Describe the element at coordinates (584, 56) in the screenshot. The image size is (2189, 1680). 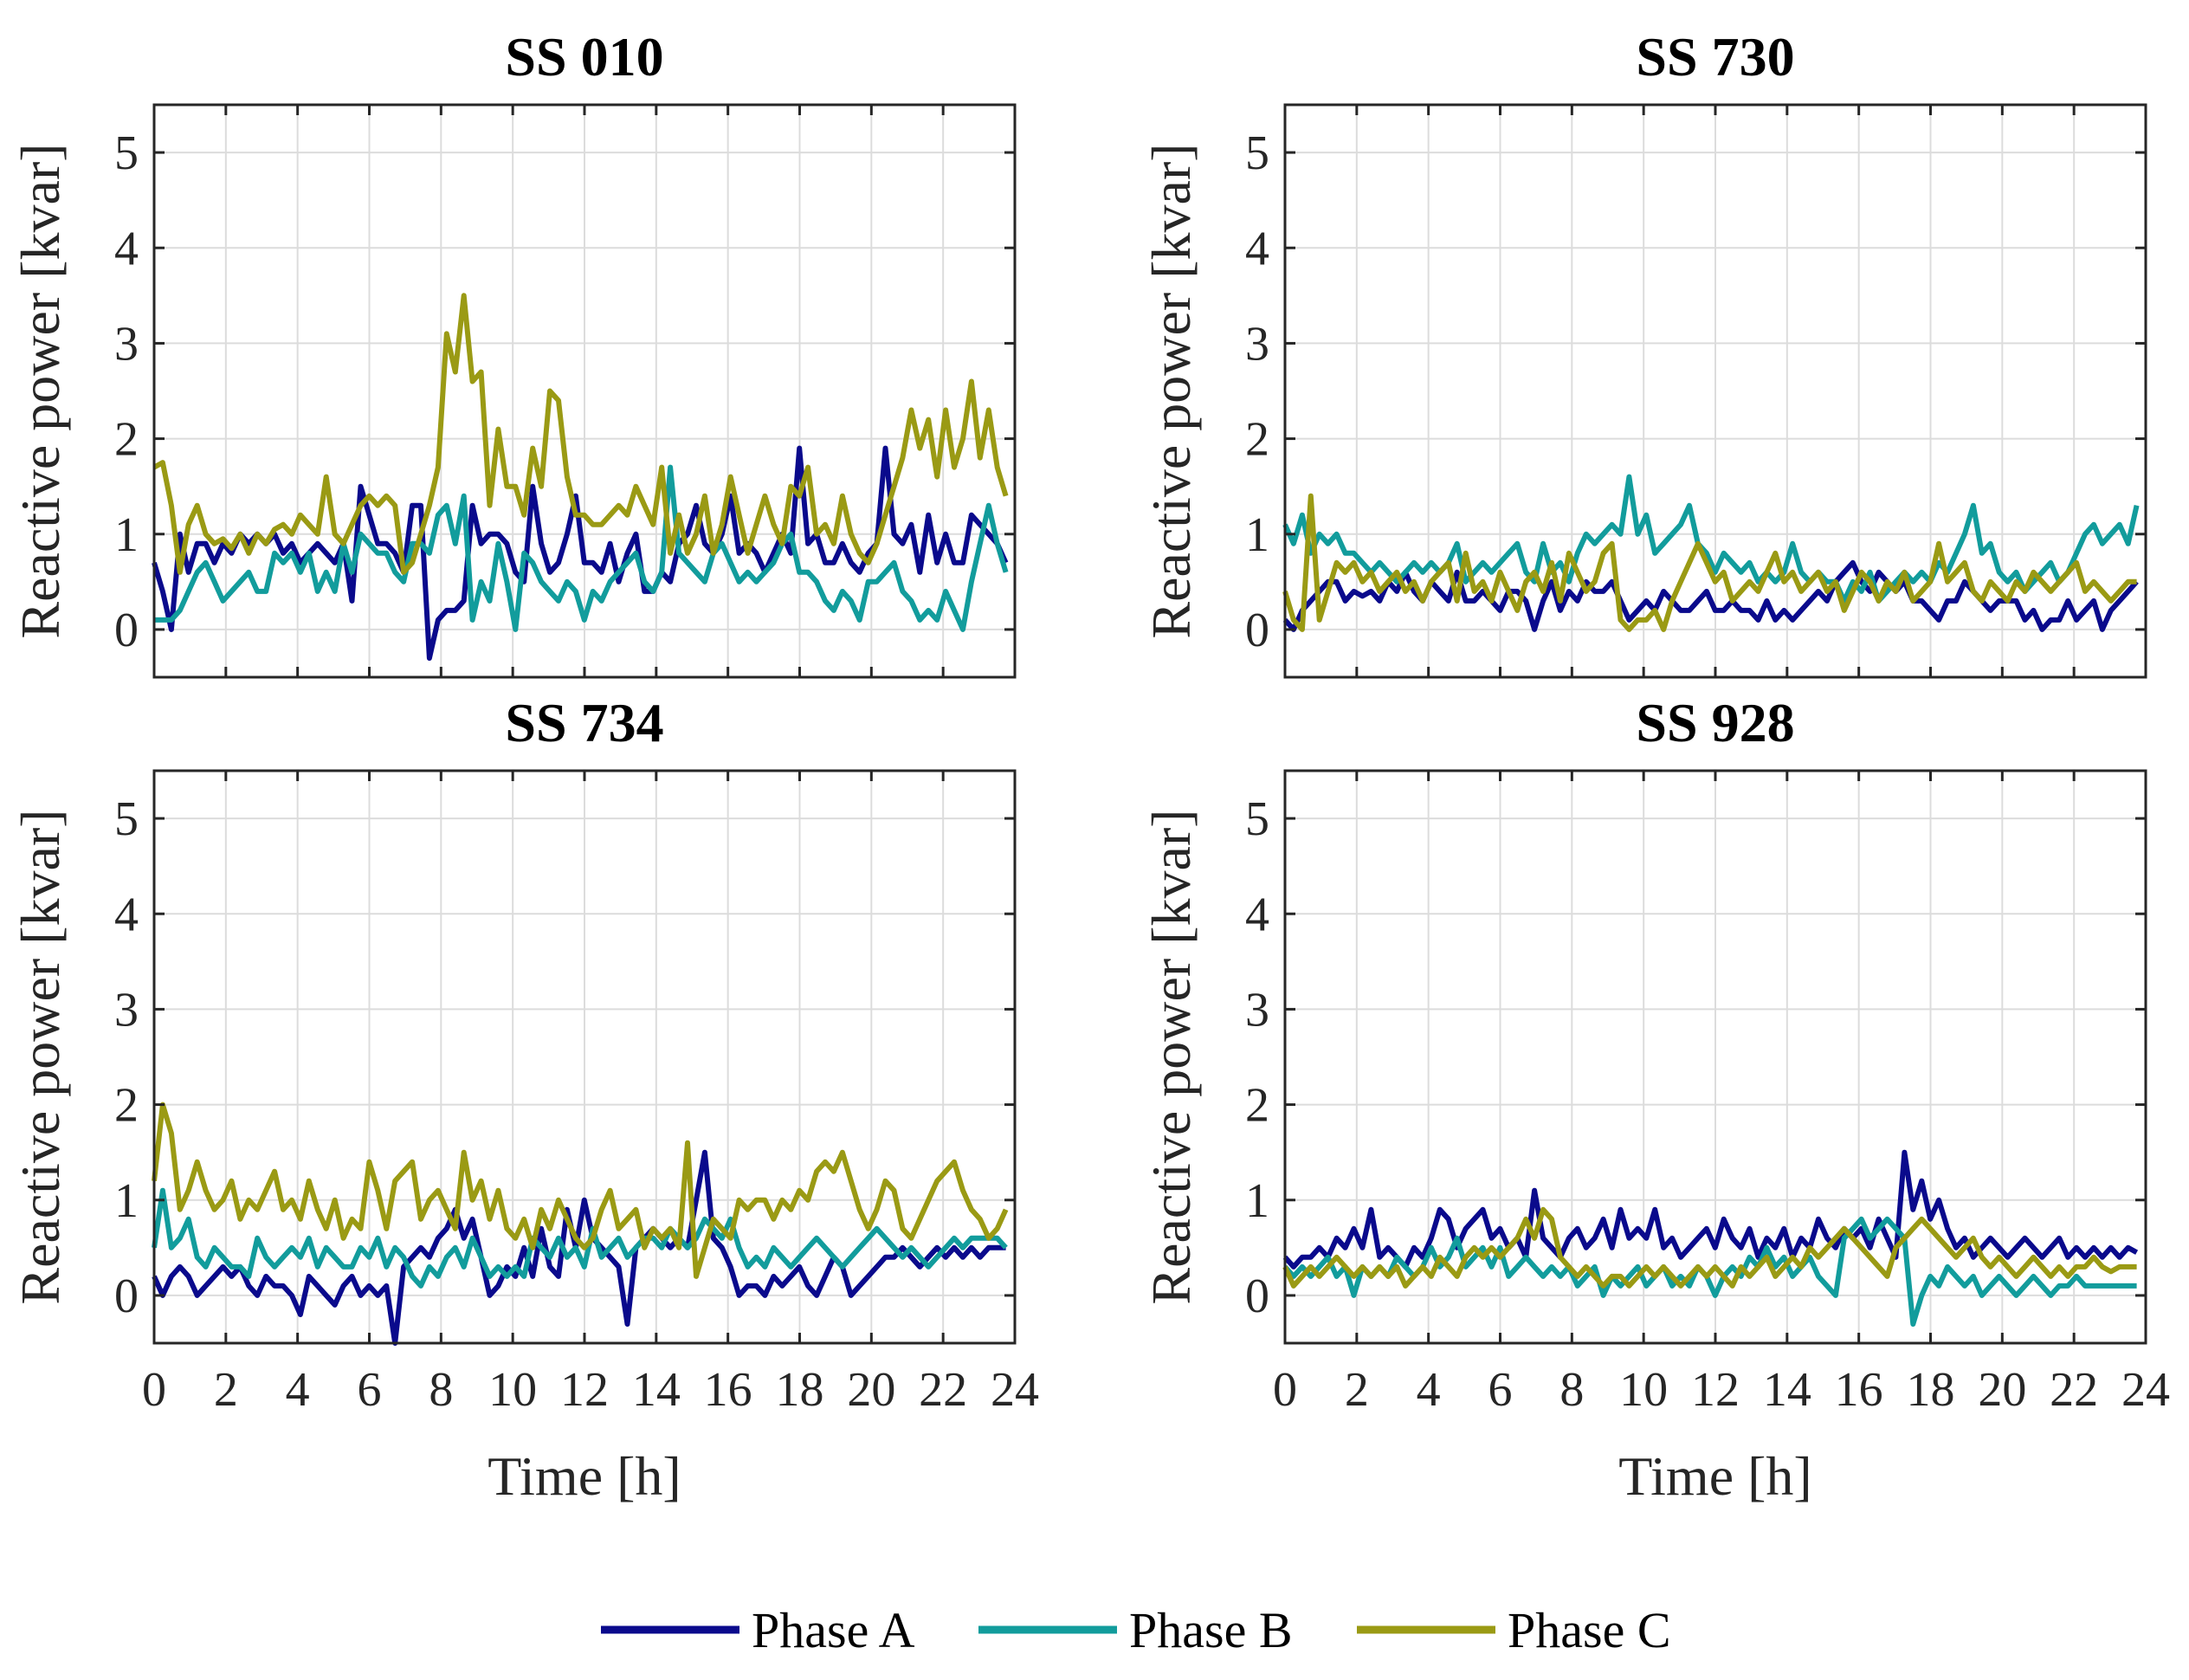
I see `chart-title: SS 010` at that location.